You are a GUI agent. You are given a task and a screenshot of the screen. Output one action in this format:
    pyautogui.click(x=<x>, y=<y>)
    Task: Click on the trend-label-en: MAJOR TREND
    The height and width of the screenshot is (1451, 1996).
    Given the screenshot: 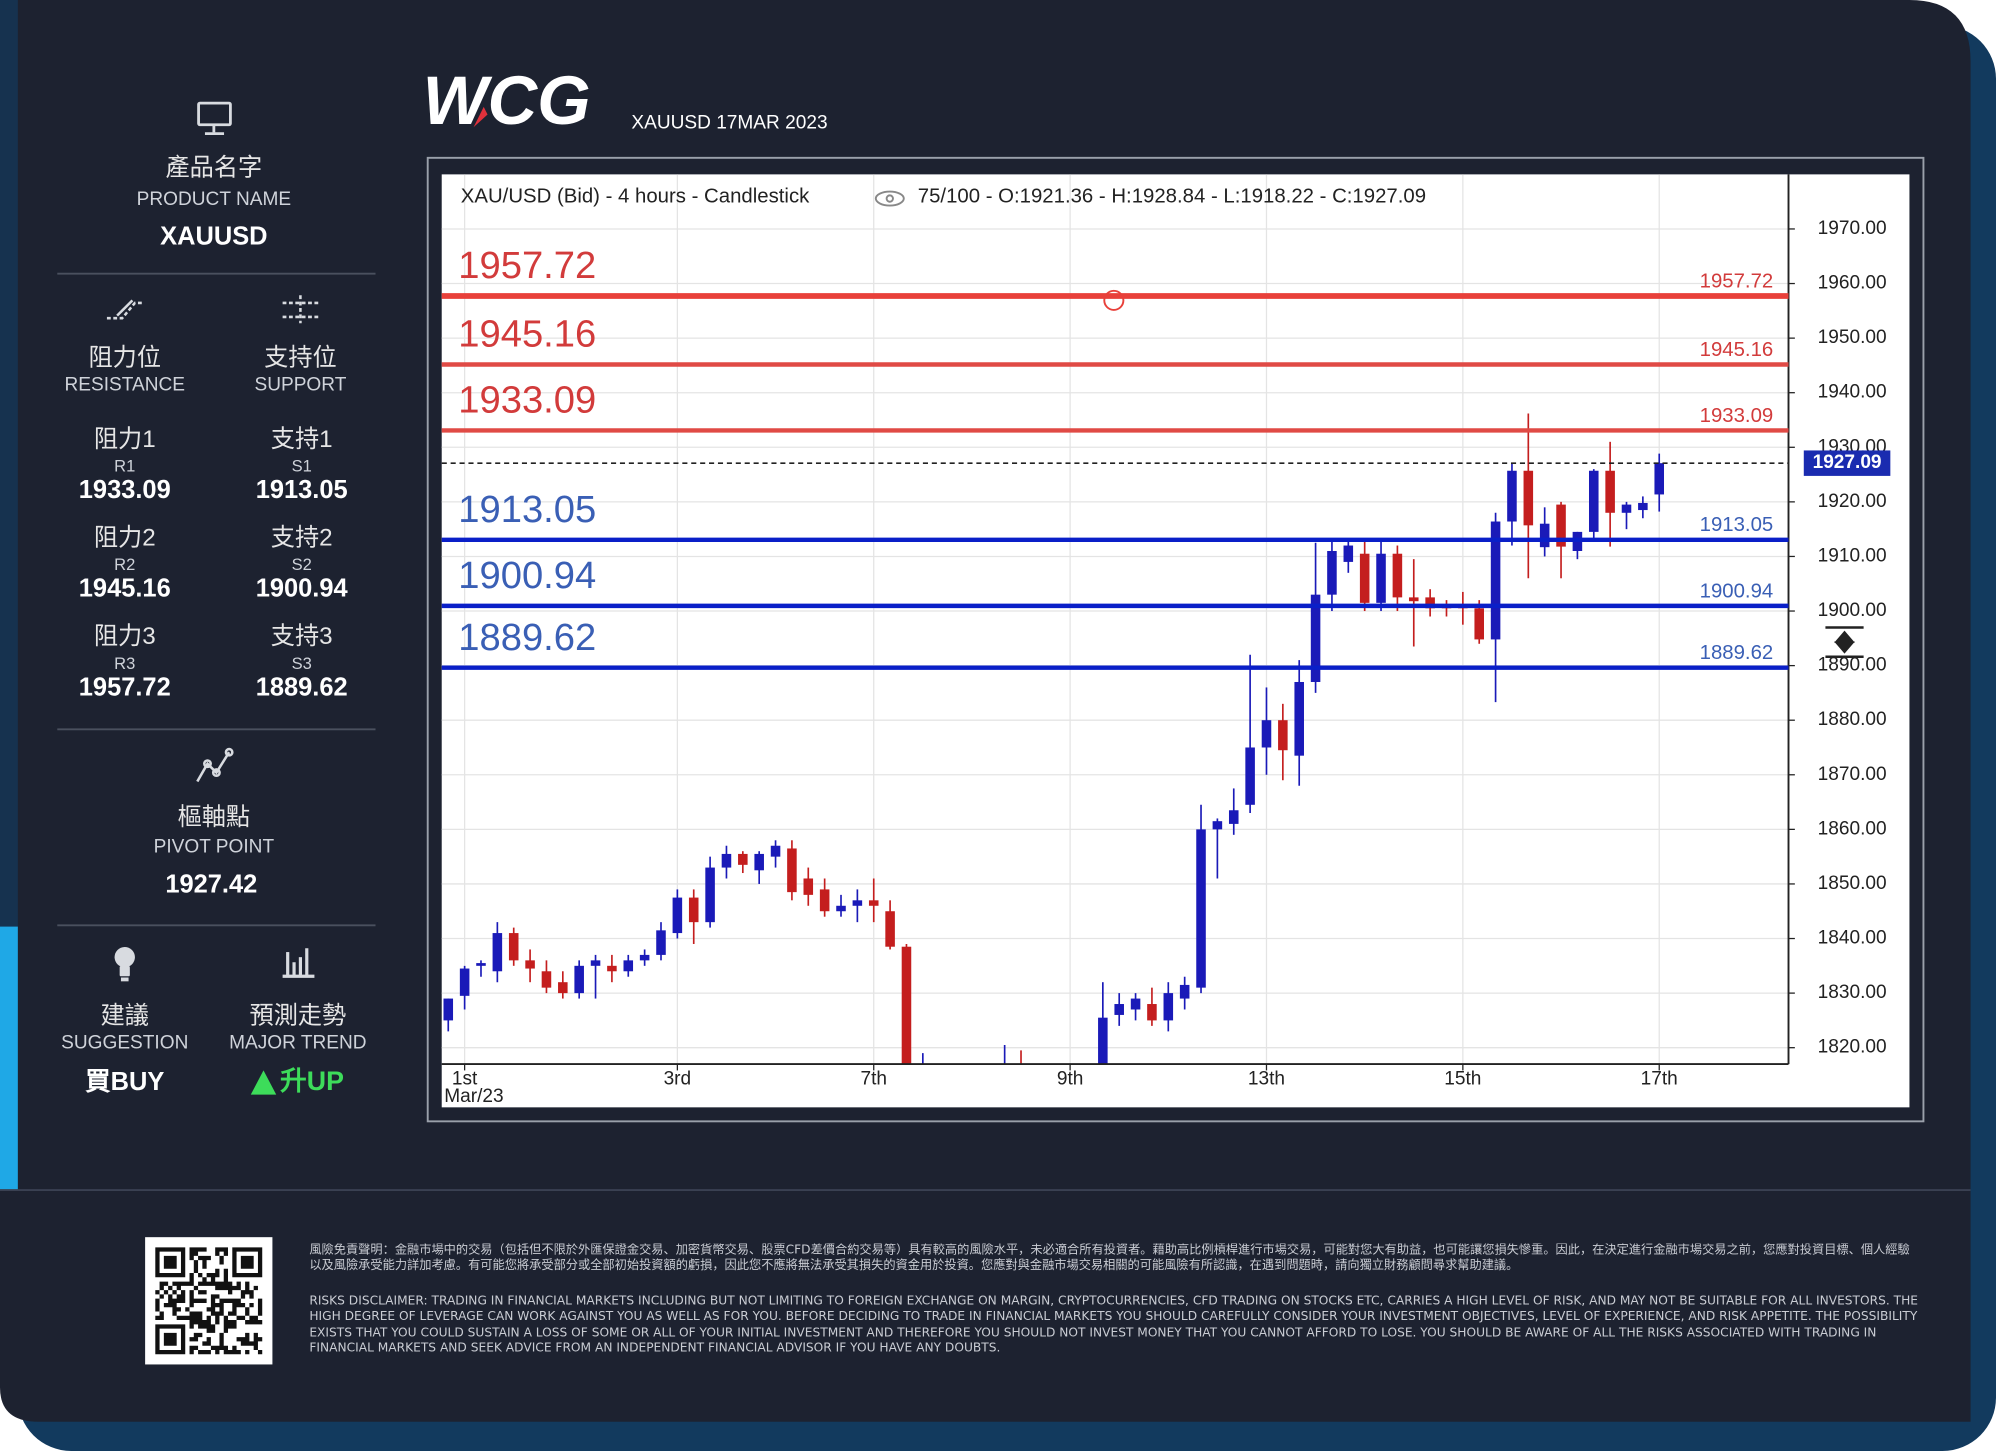 What is the action you would take?
    pyautogui.click(x=297, y=1043)
    